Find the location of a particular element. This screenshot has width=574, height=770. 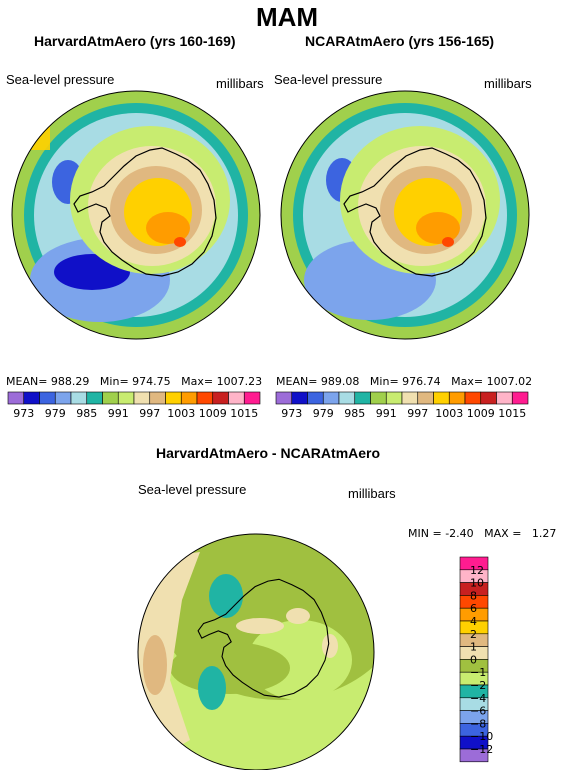

diff-panel-variable: Sea-level pressure is located at coordinates (192, 489).